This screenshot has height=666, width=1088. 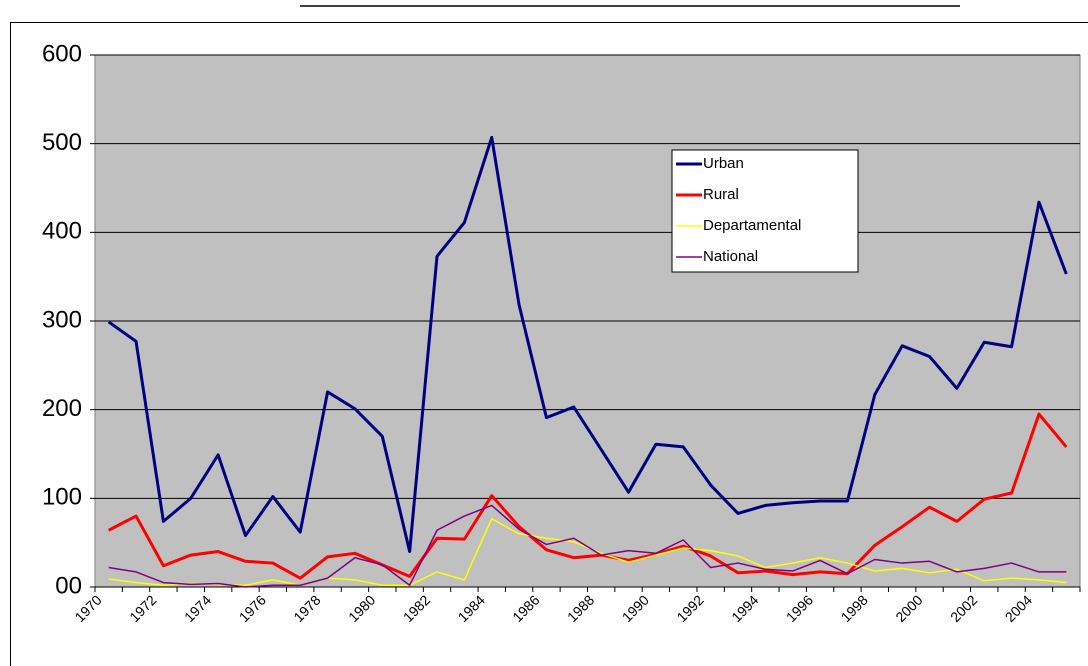 What do you see at coordinates (68, 585) in the screenshot?
I see `y-tick-label: 00` at bounding box center [68, 585].